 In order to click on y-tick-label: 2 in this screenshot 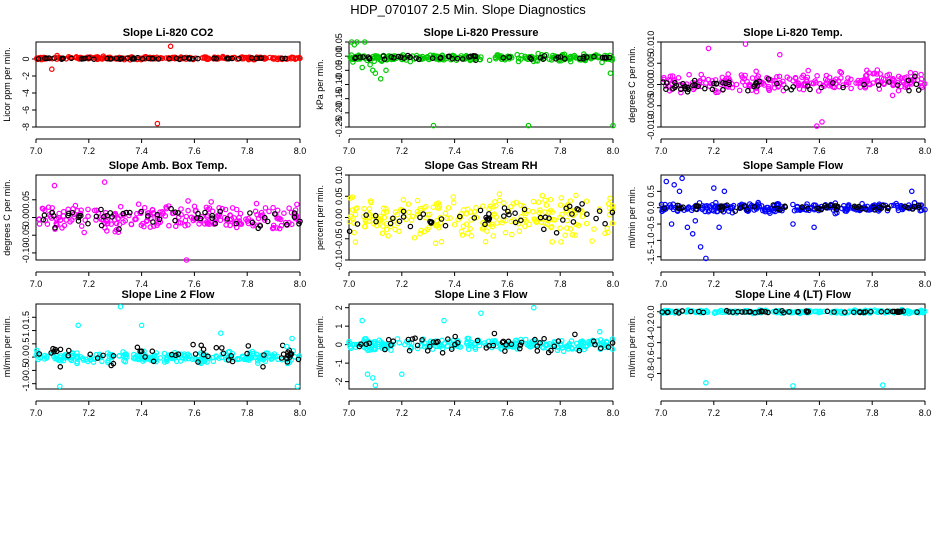, I will do `click(339, 307)`.